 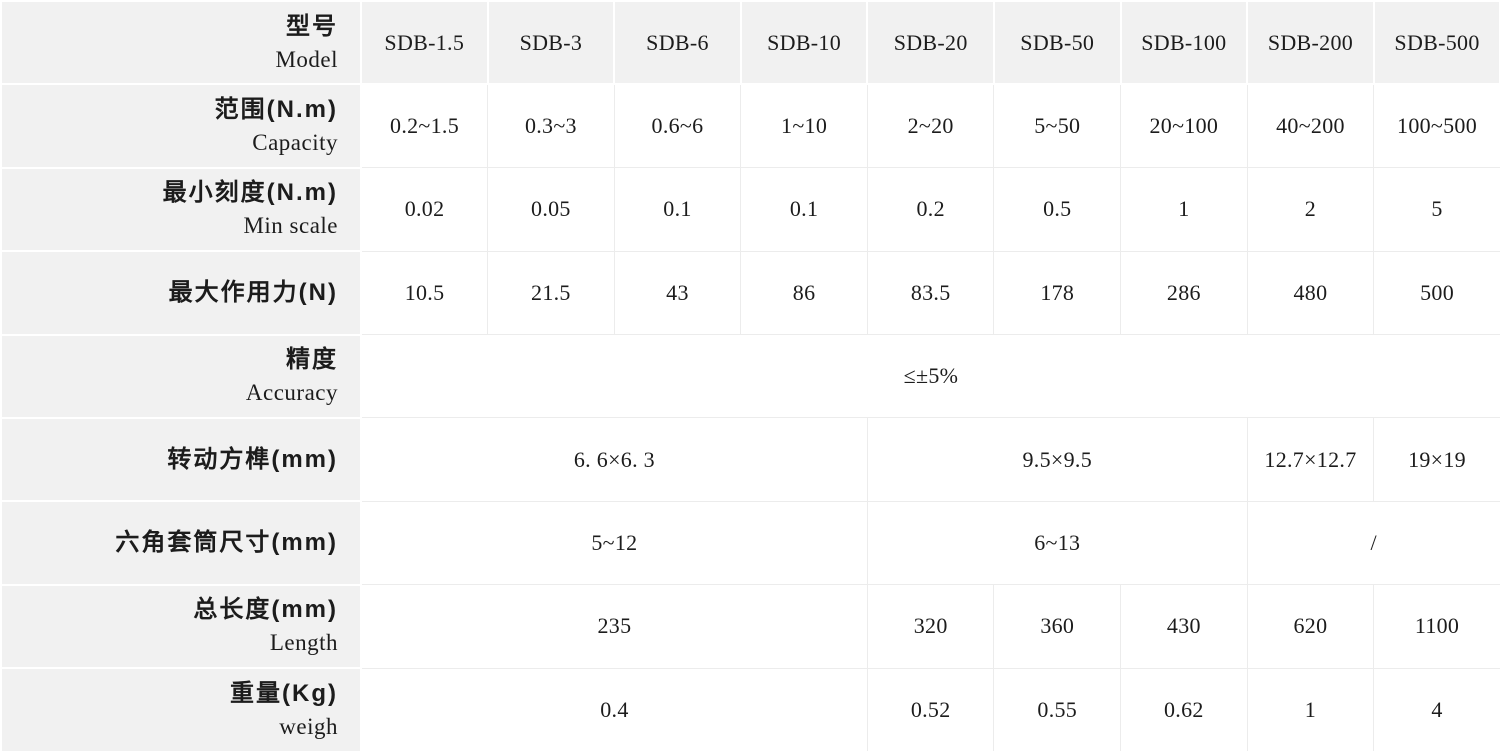 What do you see at coordinates (424, 43) in the screenshot?
I see `model-header-cell: SDB-1.5` at bounding box center [424, 43].